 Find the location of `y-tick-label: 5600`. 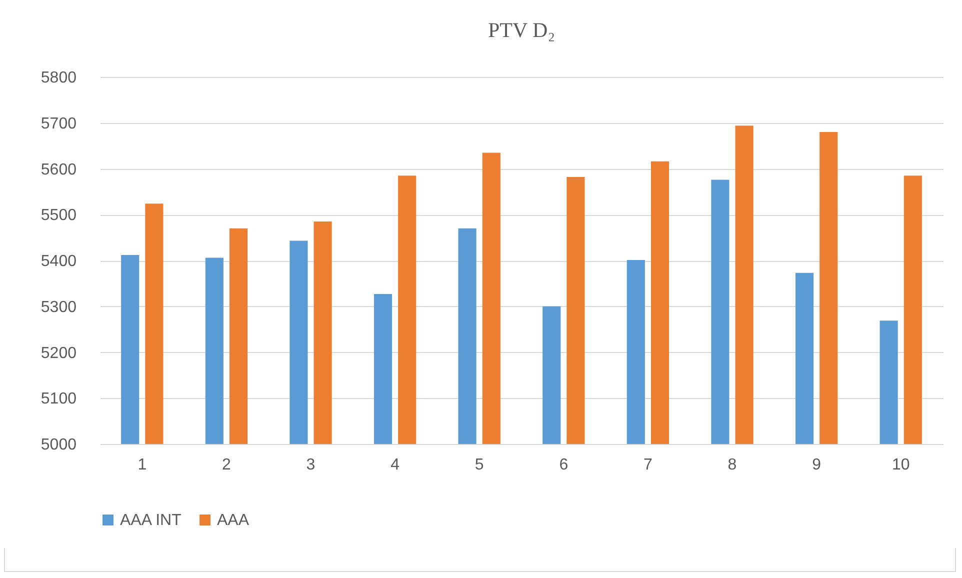

y-tick-label: 5600 is located at coordinates (58, 169).